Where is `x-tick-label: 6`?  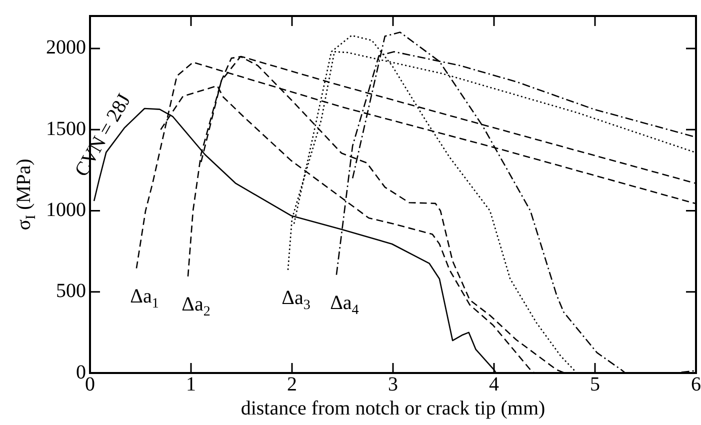
x-tick-label: 6 is located at coordinates (696, 384).